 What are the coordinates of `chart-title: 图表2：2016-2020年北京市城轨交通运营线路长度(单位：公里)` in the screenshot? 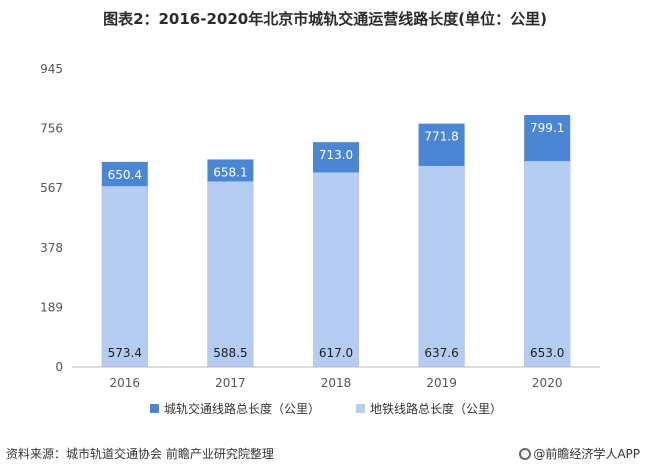 It's located at (325, 19).